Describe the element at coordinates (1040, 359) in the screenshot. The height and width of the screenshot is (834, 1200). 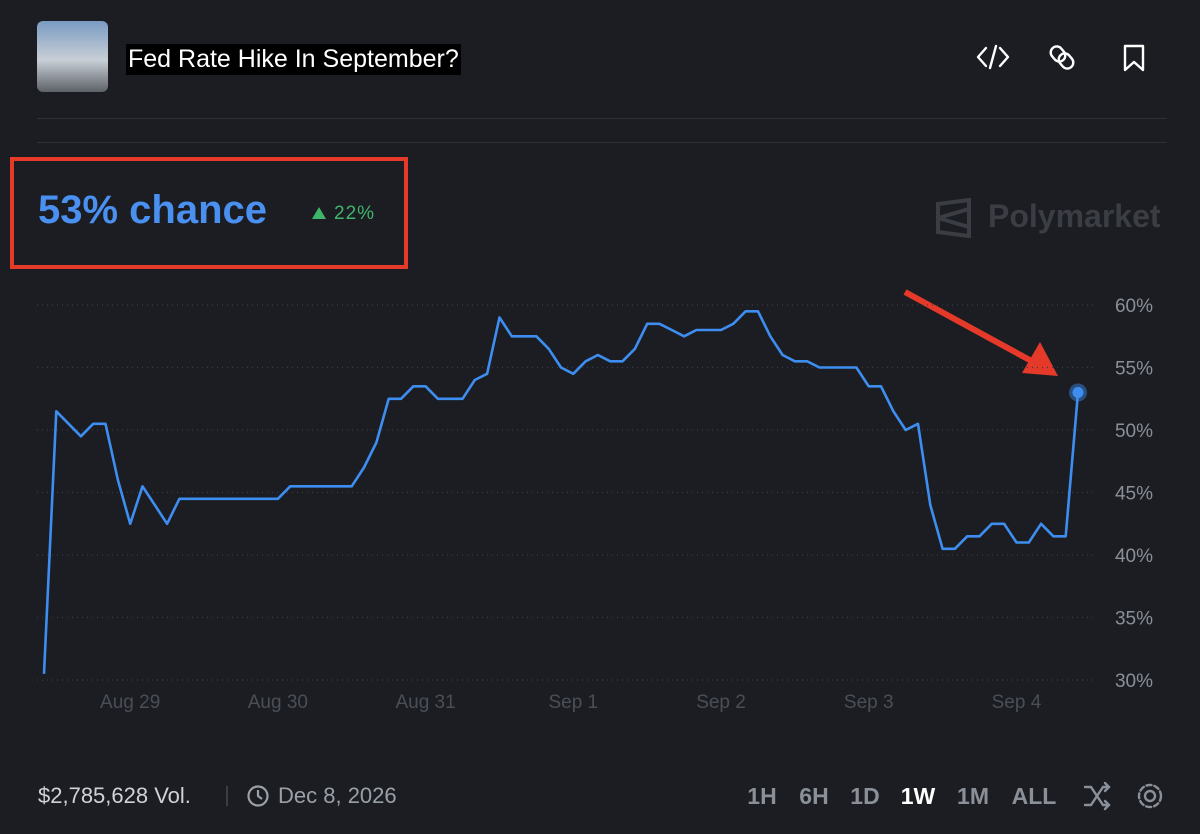
I see `annotation-arrowhead` at that location.